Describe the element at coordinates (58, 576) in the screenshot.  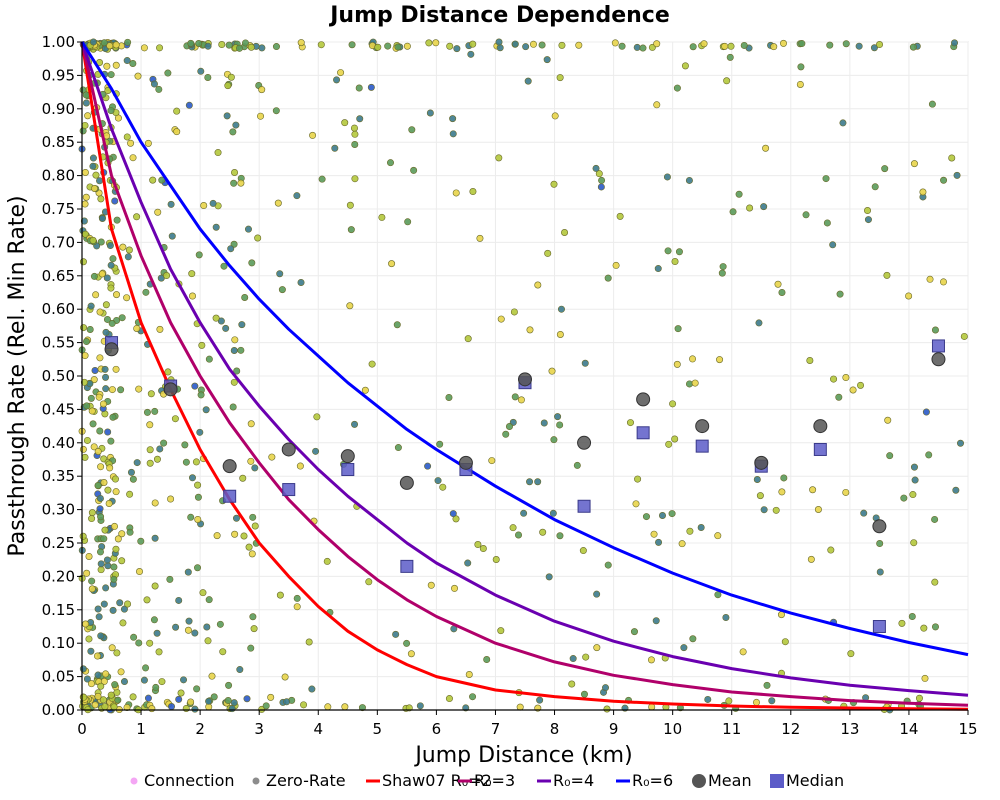
I see `y-tick-label: 0.20` at that location.